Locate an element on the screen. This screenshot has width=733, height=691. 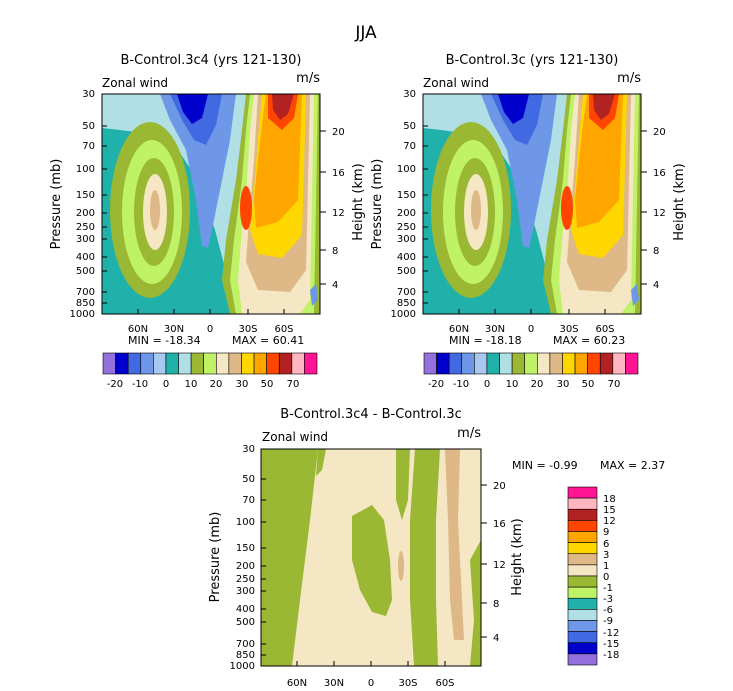
panel-1-y-axis-label: Pressure (mb) is located at coordinates (56, 204).